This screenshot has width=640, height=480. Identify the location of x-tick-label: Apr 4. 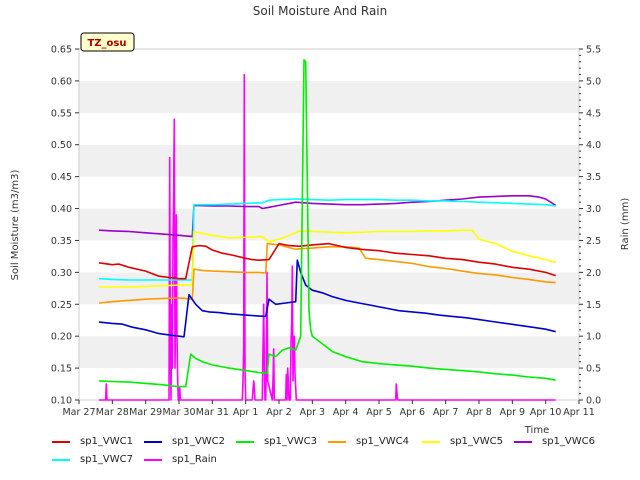
(346, 412).